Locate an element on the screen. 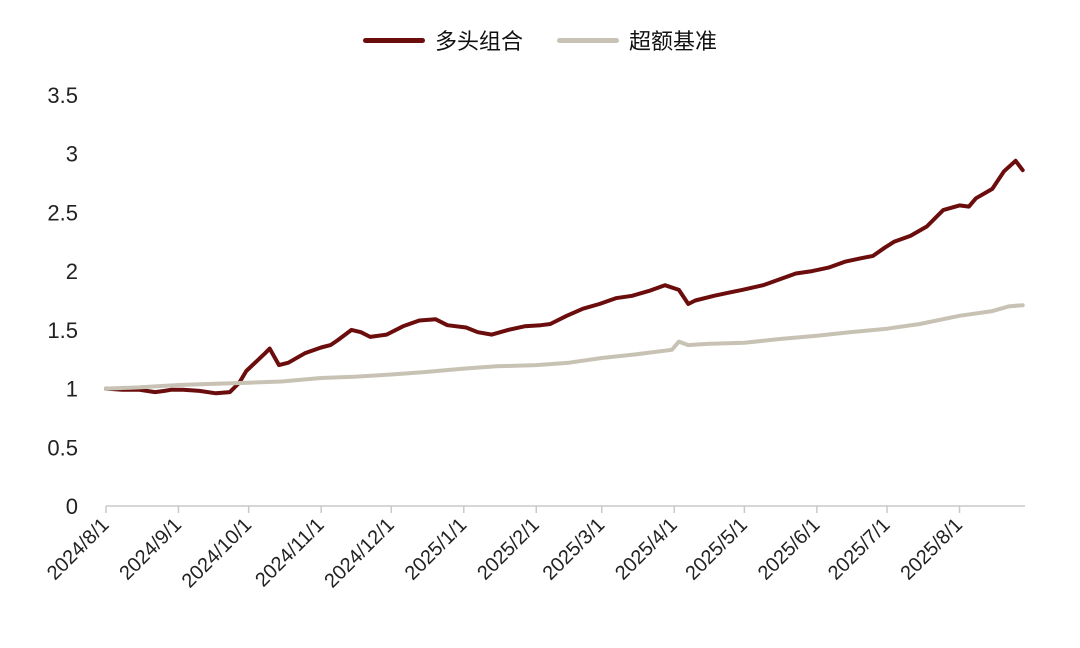 The width and height of the screenshot is (1080, 648). legend-swatch-benchmark is located at coordinates (588, 40).